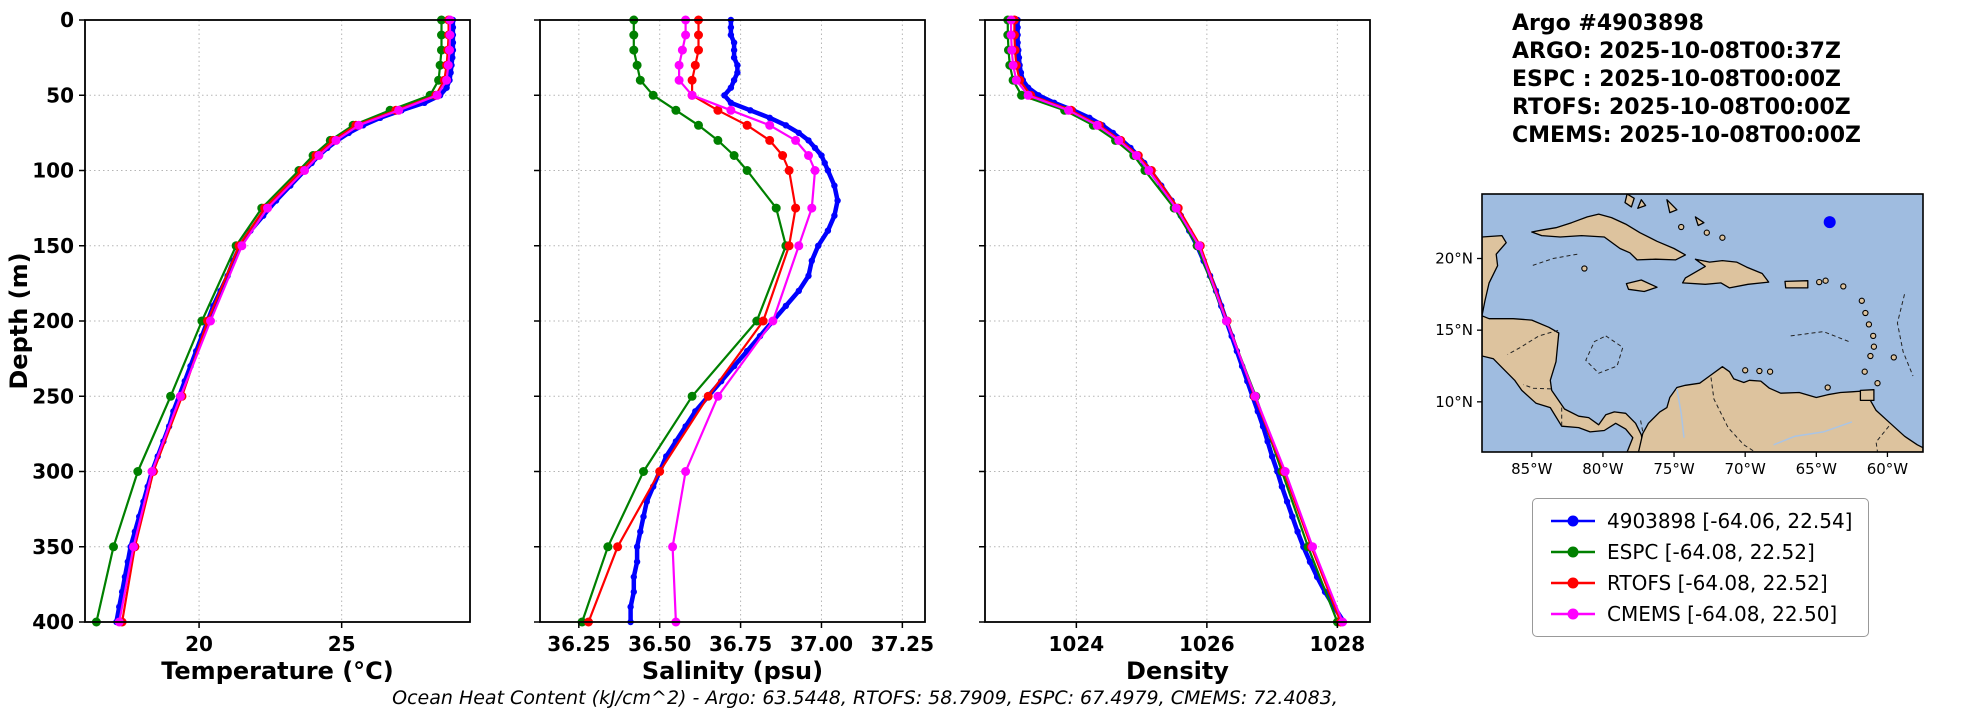 The width and height of the screenshot is (1967, 712). Describe the element at coordinates (53, 321) in the screenshot. I see `y-tick-label: 200` at that location.